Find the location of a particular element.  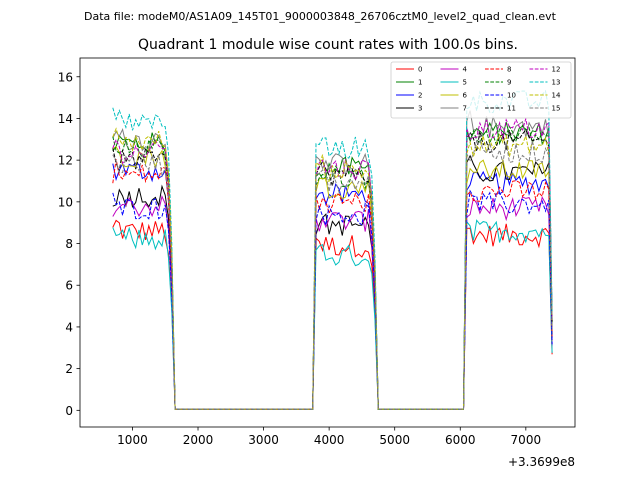

legend-label-1: 1 is located at coordinates (420, 83).